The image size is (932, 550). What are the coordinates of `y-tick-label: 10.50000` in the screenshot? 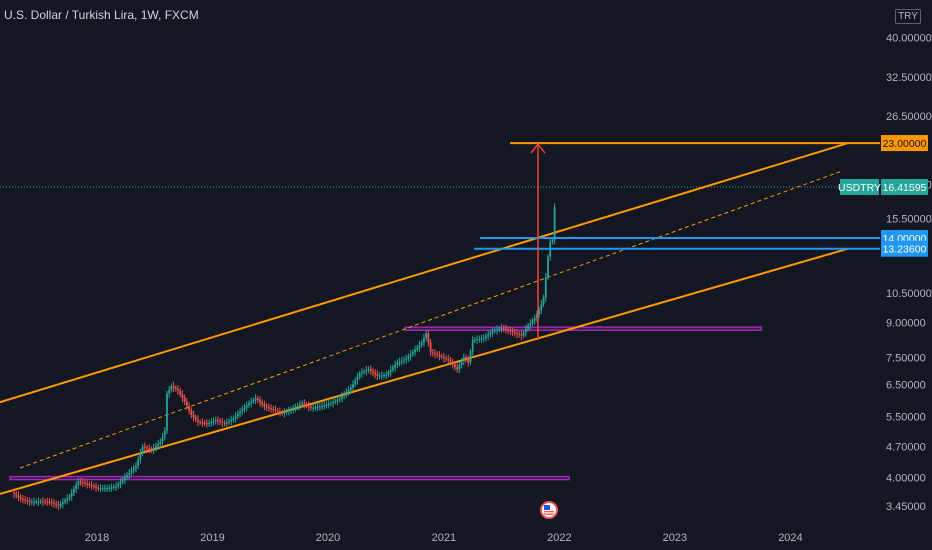 It's located at (909, 294).